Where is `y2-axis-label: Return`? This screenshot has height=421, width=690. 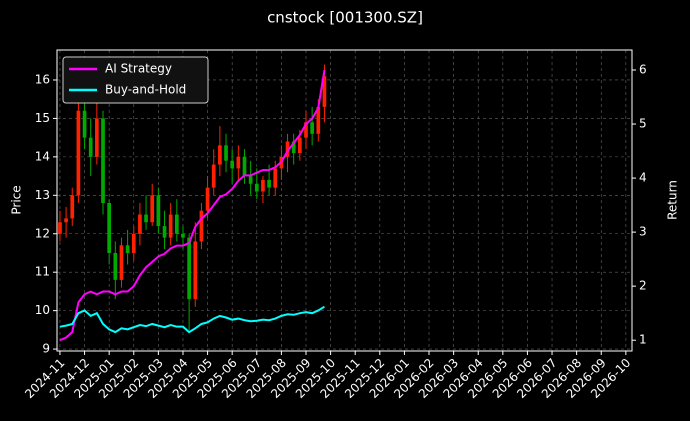 y2-axis-label: Return is located at coordinates (673, 200).